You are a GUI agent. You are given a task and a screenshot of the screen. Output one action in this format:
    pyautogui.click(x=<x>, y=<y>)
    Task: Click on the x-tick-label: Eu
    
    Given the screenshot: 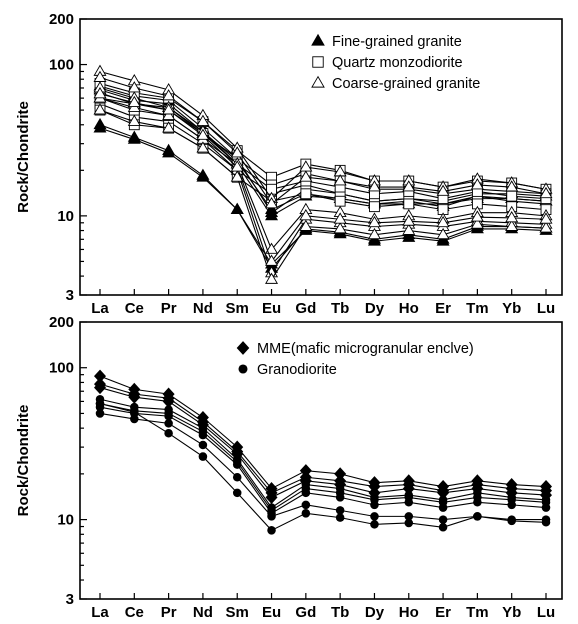 What is the action you would take?
    pyautogui.click(x=271, y=612)
    